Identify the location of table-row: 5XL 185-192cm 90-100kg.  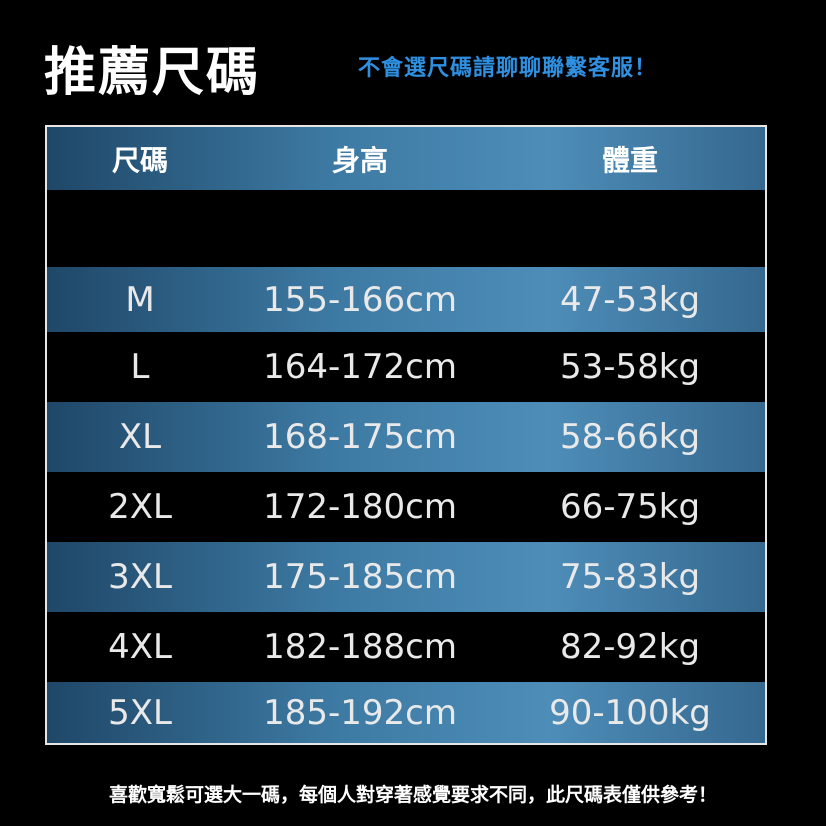
(406, 712).